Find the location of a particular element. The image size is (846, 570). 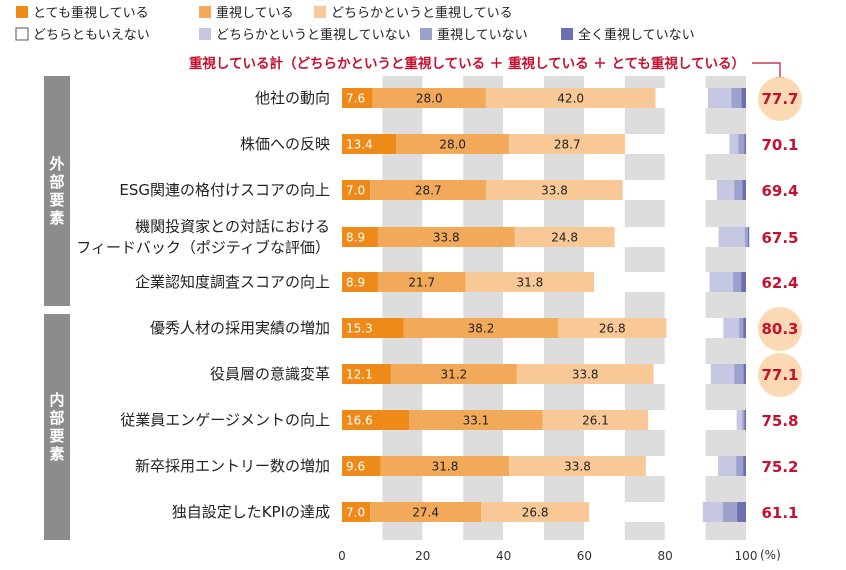

total-value: 69.4 is located at coordinates (779, 191).